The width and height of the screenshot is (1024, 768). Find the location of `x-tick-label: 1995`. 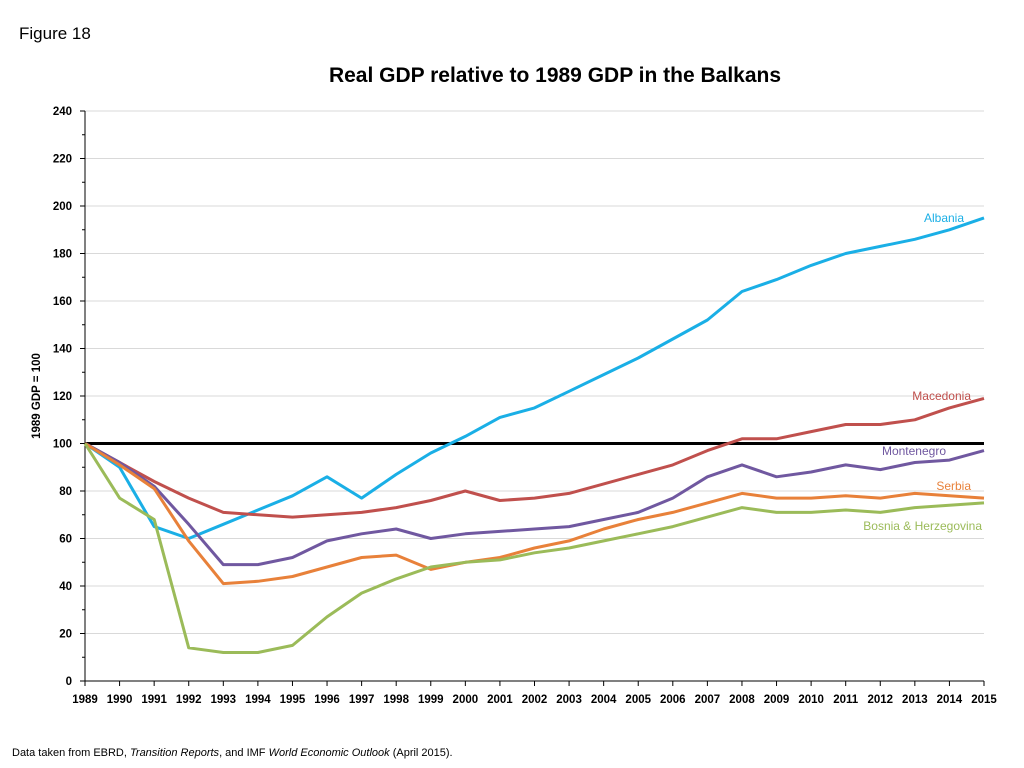

x-tick-label: 1995 is located at coordinates (293, 700).